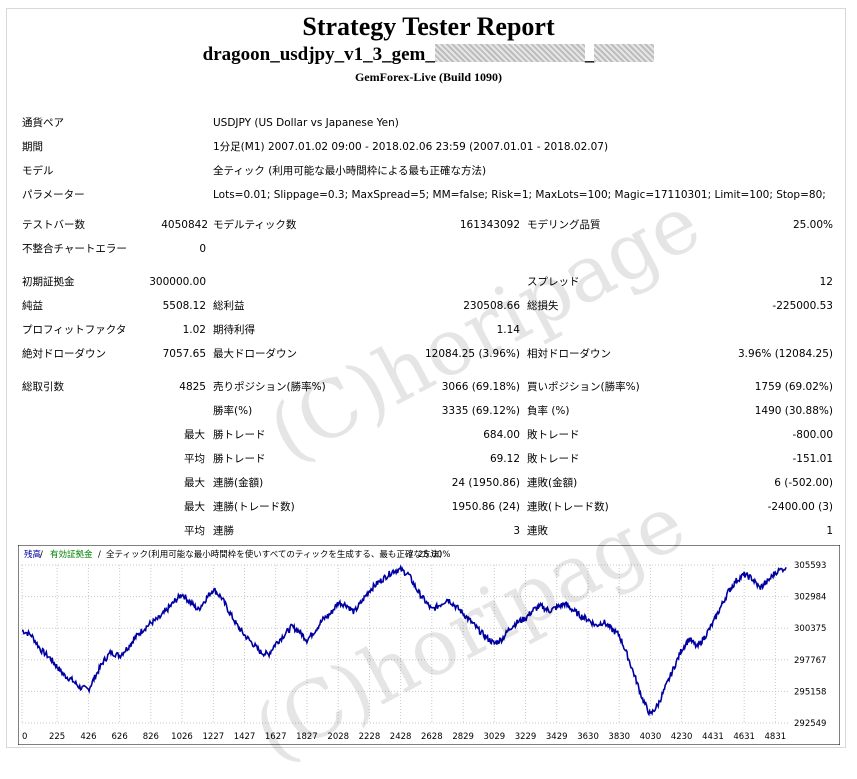  Describe the element at coordinates (812, 435) in the screenshot. I see `largest-loss-value: -800.00` at that location.